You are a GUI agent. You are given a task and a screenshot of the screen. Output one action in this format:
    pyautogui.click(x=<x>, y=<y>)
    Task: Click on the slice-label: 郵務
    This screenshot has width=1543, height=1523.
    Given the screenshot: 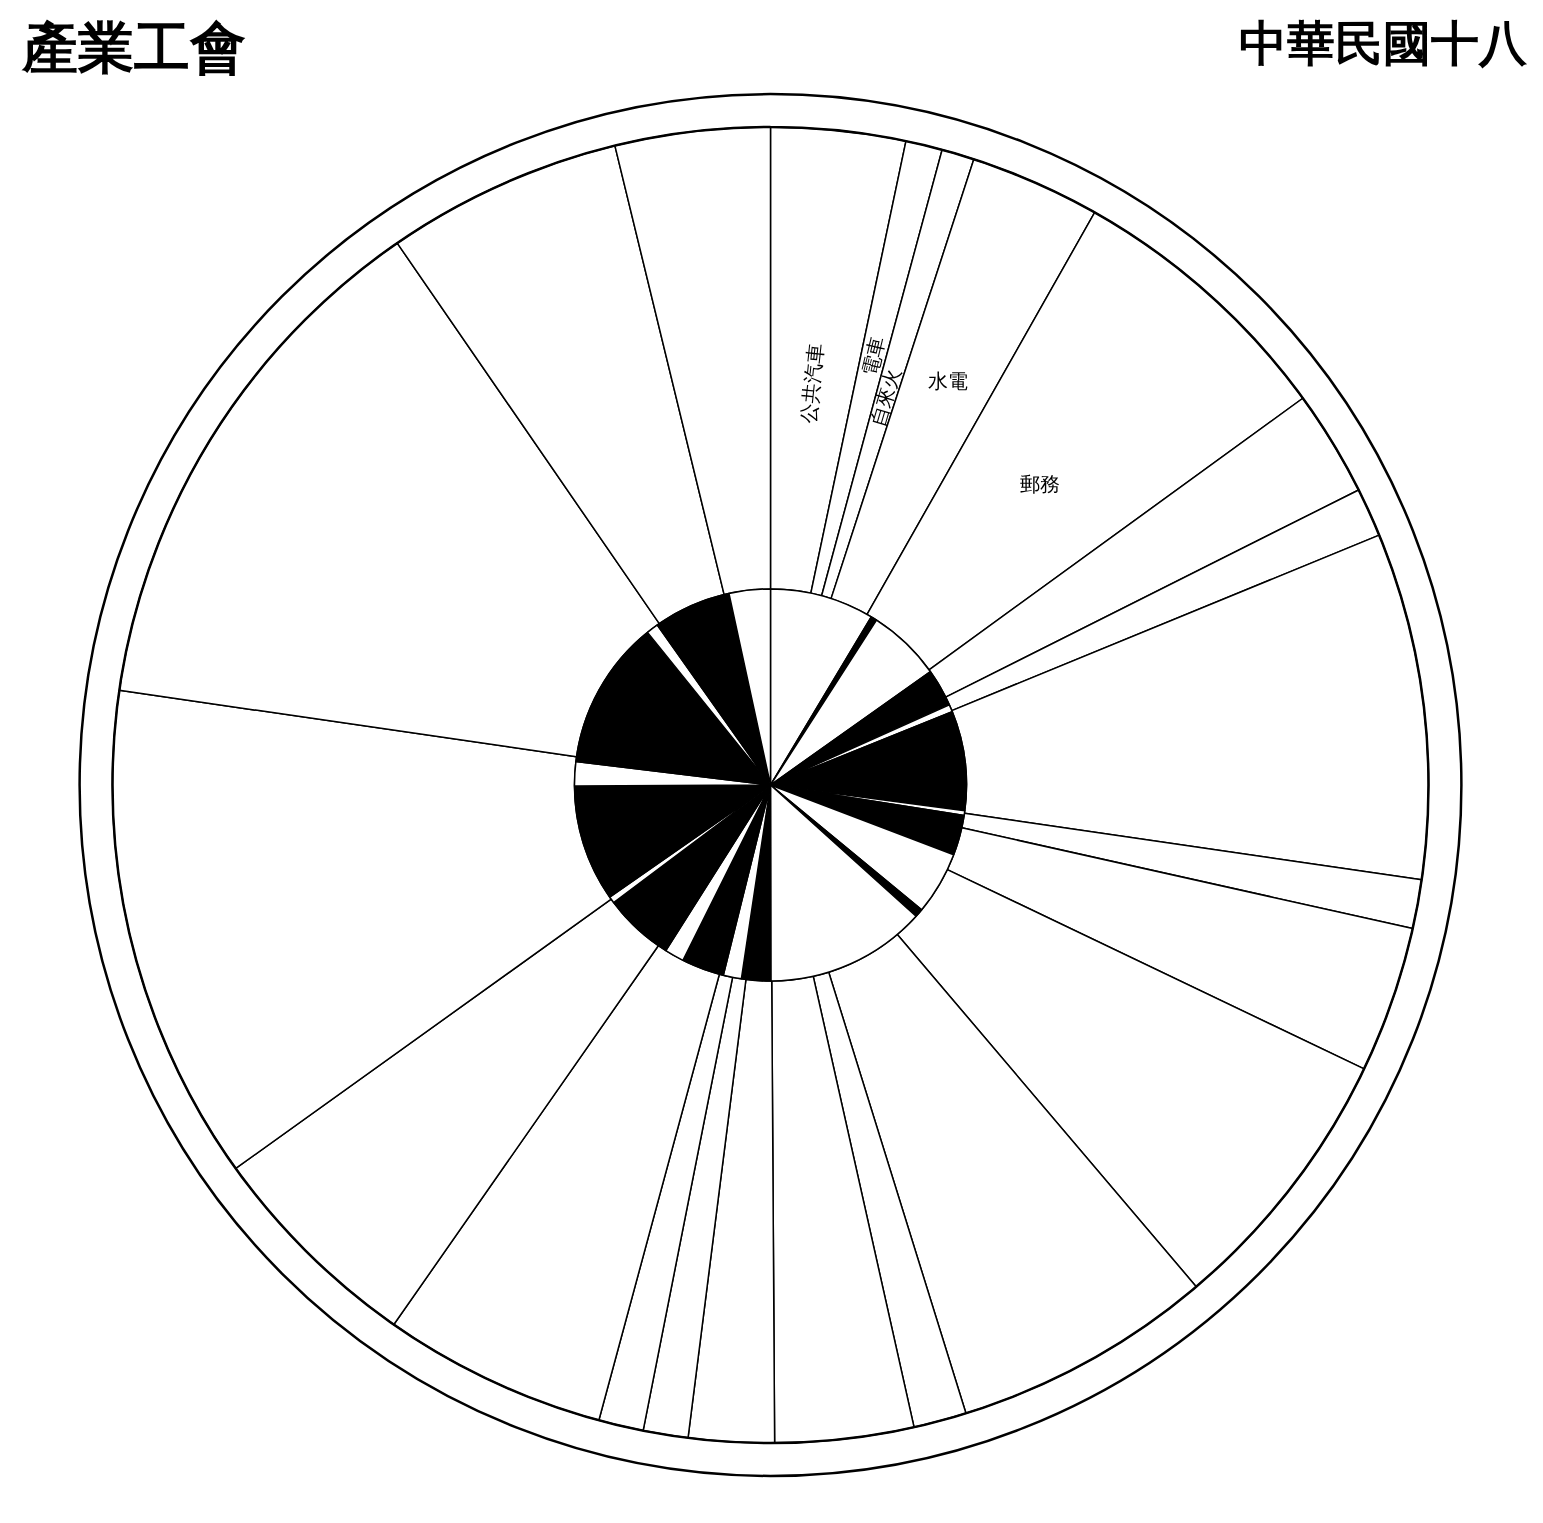 What is the action you would take?
    pyautogui.click(x=1039, y=483)
    